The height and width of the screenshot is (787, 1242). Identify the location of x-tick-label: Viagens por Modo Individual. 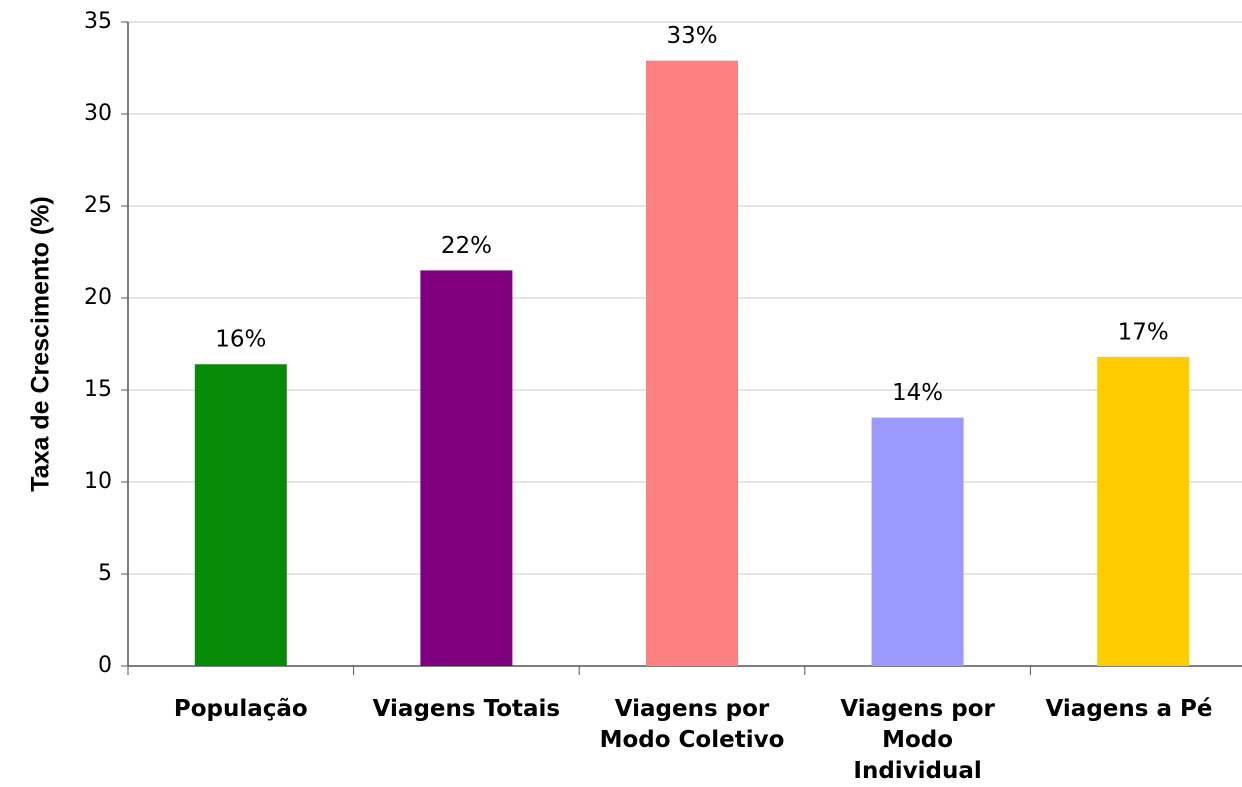
(917, 740).